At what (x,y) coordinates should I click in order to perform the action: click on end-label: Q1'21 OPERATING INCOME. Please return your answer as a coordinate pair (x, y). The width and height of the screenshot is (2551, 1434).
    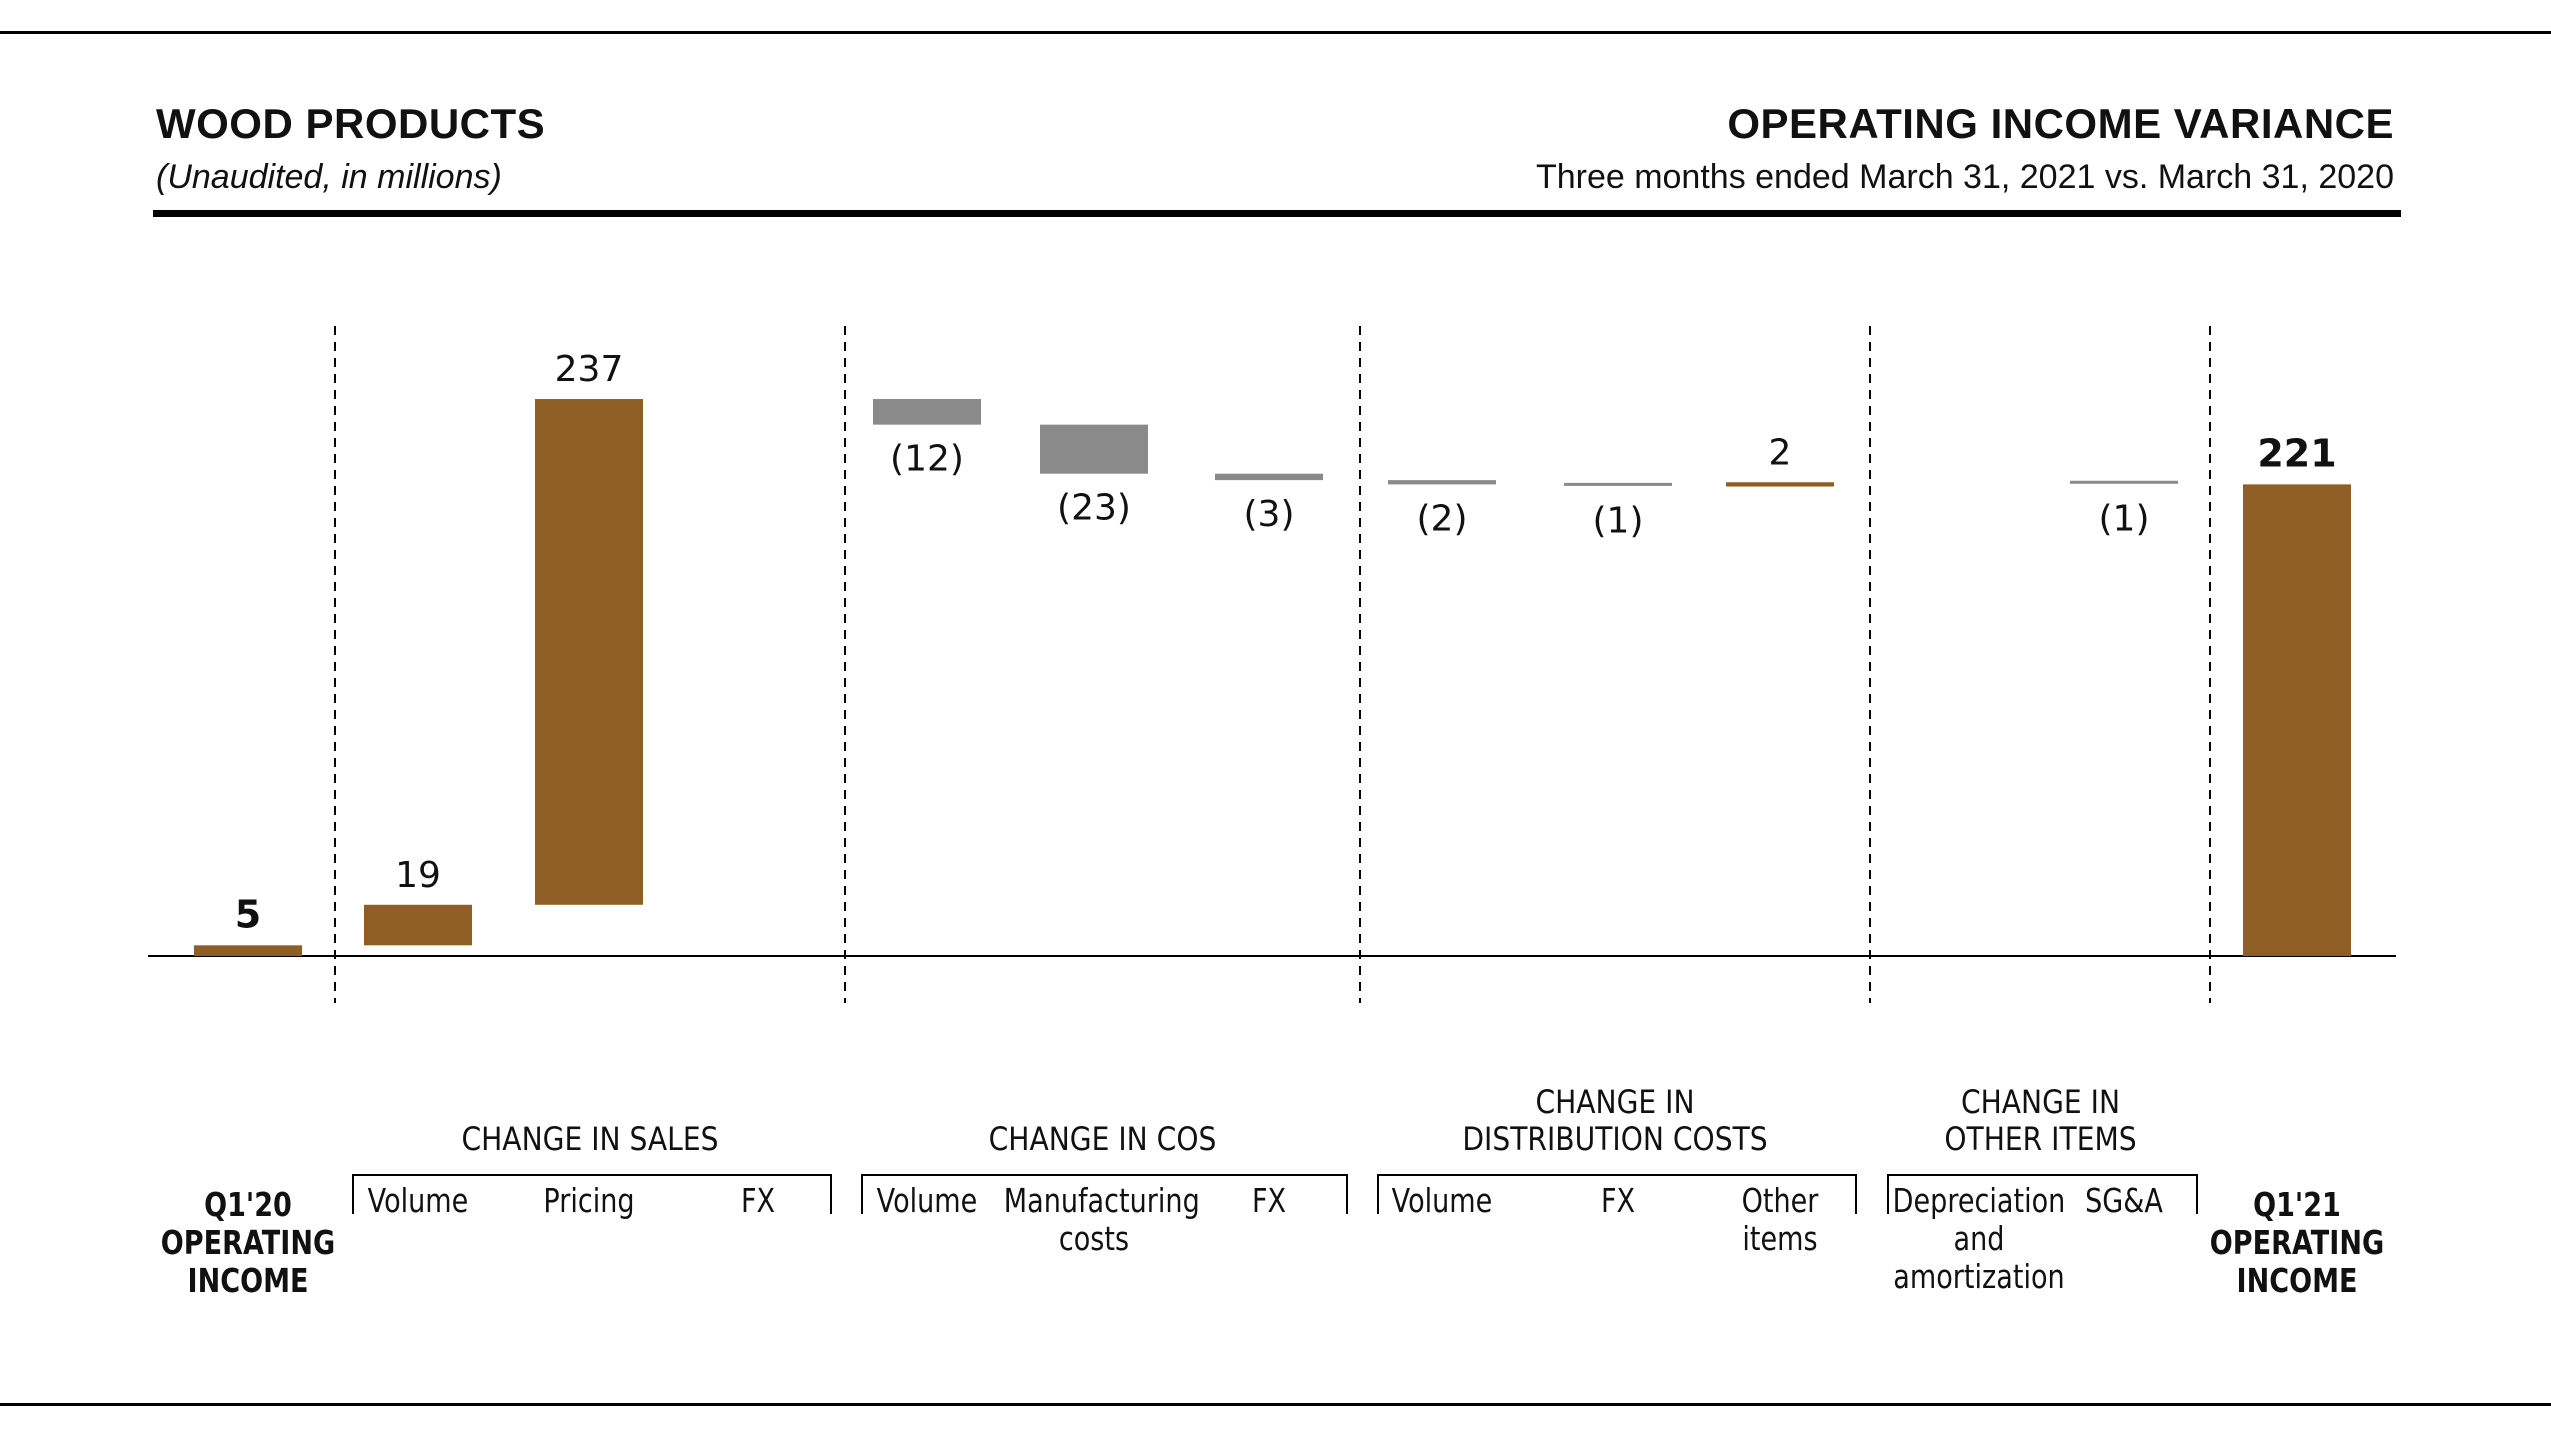
    Looking at the image, I should click on (2297, 1242).